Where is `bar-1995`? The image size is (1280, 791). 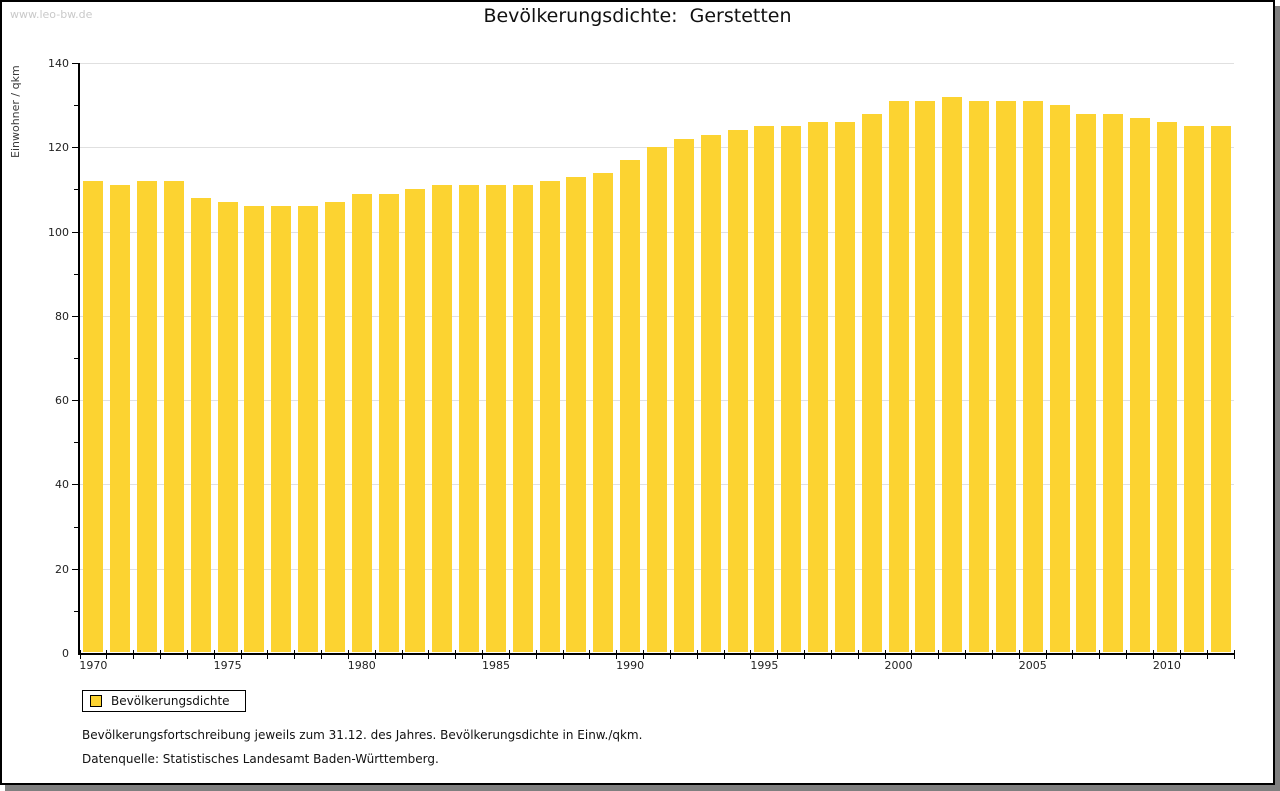 bar-1995 is located at coordinates (764, 389).